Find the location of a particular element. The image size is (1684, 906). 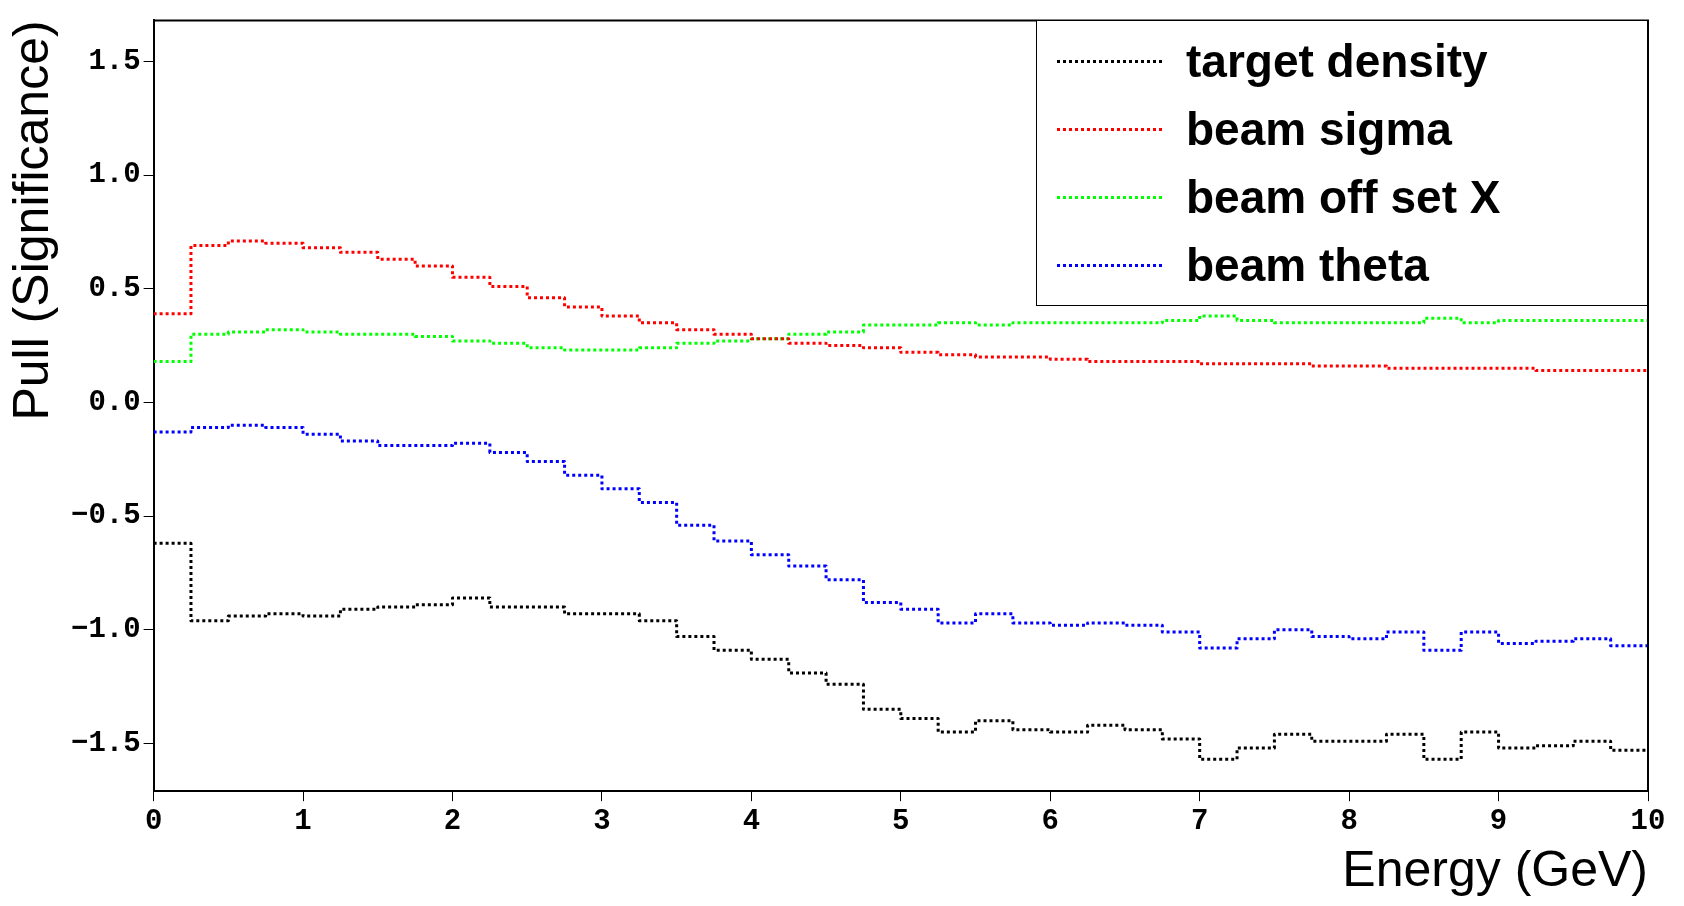

y-tick-label: −1.0 is located at coordinates (105, 630).